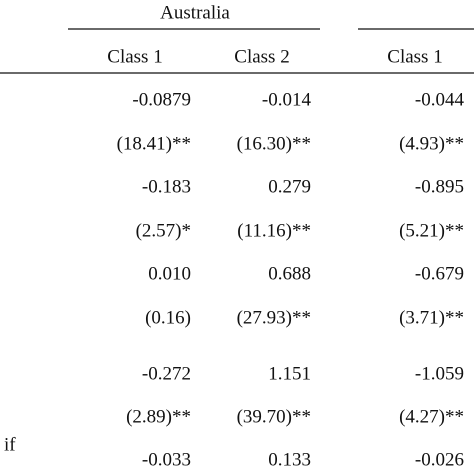 The image size is (474, 474). I want to click on table-cell: (11.16)**, so click(274, 230).